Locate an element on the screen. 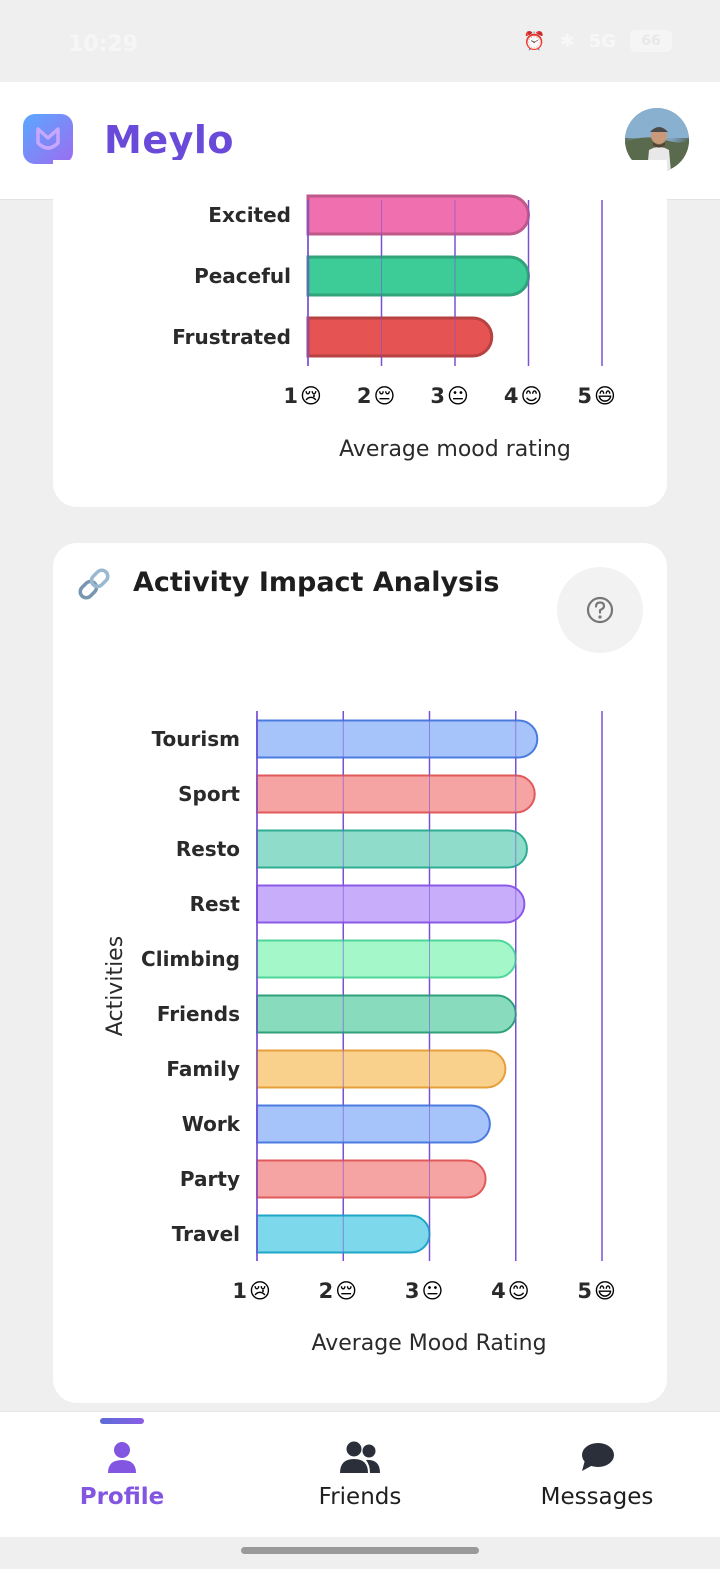 This screenshot has width=720, height=1569. category-label: Resto is located at coordinates (208, 849).